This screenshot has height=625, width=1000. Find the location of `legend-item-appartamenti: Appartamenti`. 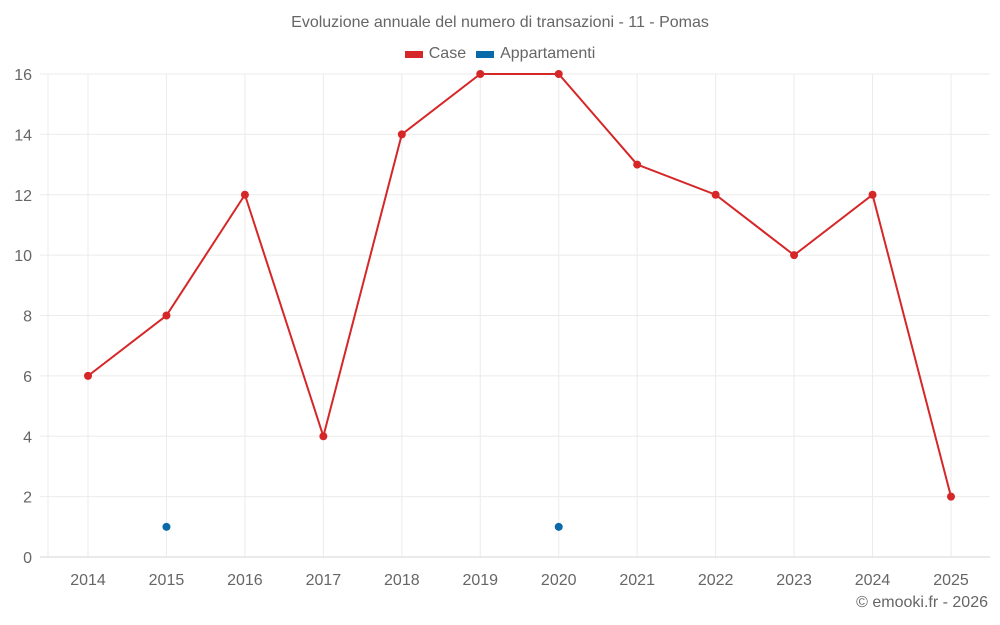

legend-item-appartamenti: Appartamenti is located at coordinates (535, 54).